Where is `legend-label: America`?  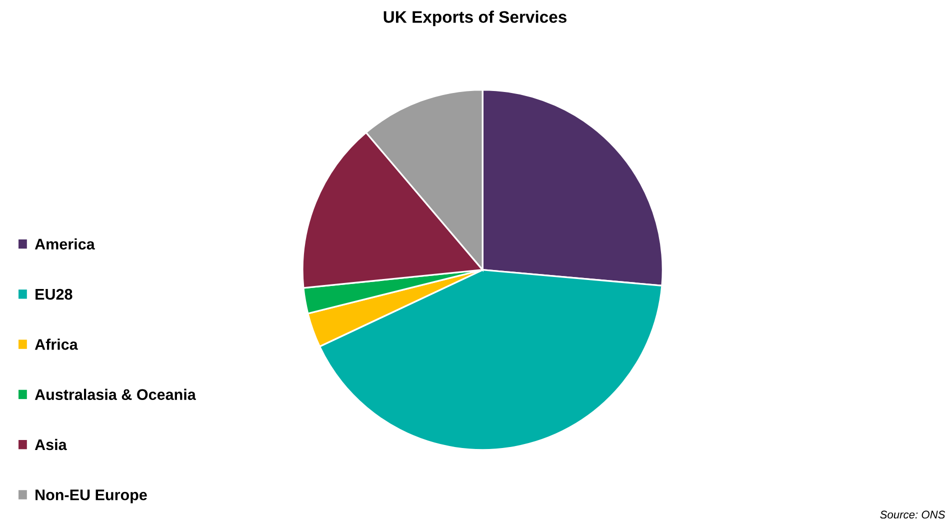
legend-label: America is located at coordinates (64, 244).